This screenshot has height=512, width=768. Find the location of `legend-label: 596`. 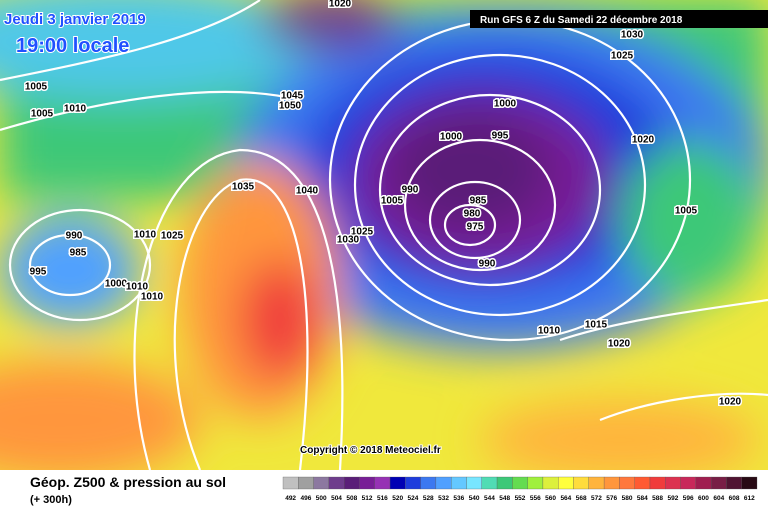

legend-label: 596 is located at coordinates (688, 498).